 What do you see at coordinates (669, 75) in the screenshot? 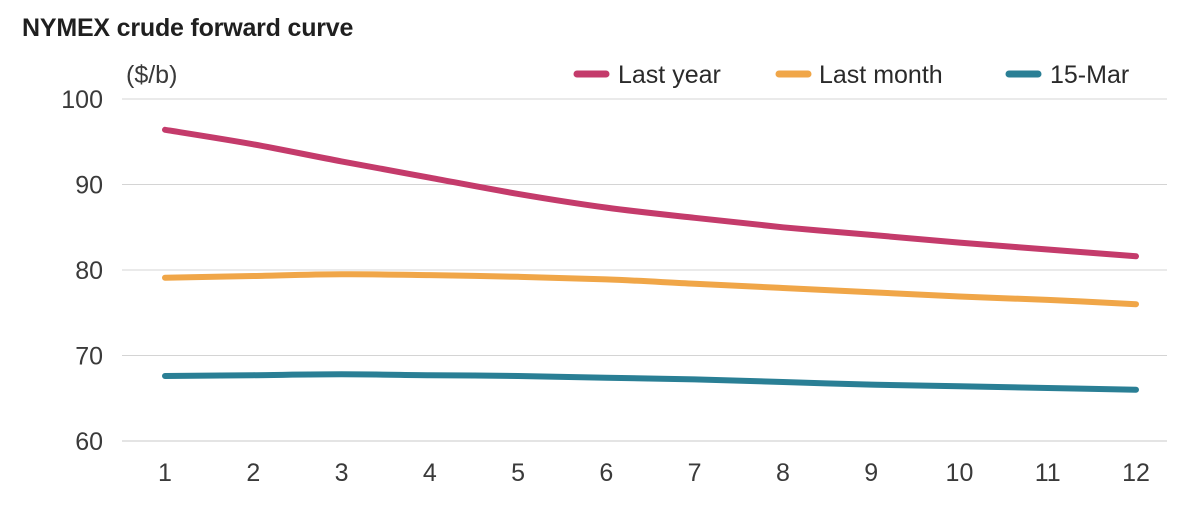
I see `legend-label-last-year: Last year` at bounding box center [669, 75].